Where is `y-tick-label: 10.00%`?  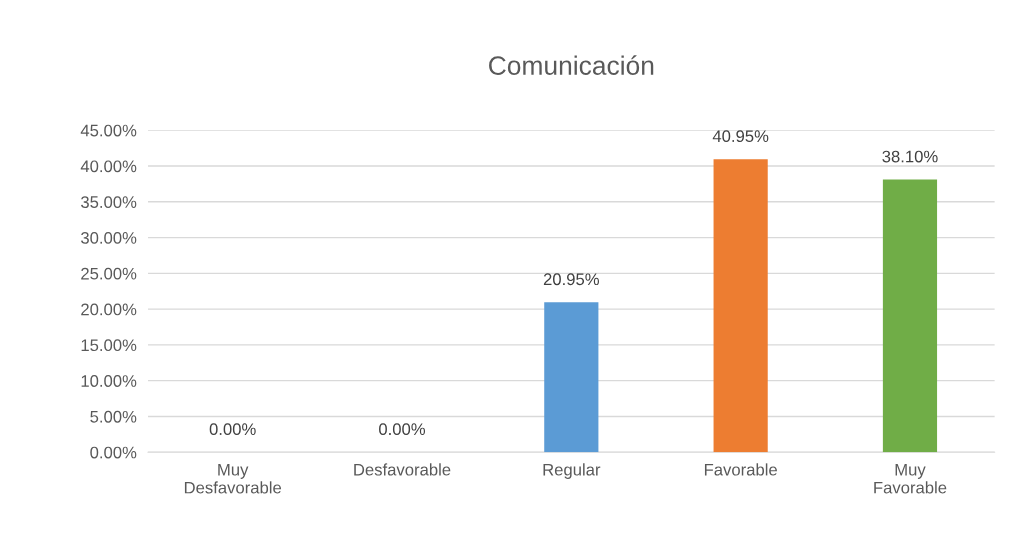 y-tick-label: 10.00% is located at coordinates (109, 381).